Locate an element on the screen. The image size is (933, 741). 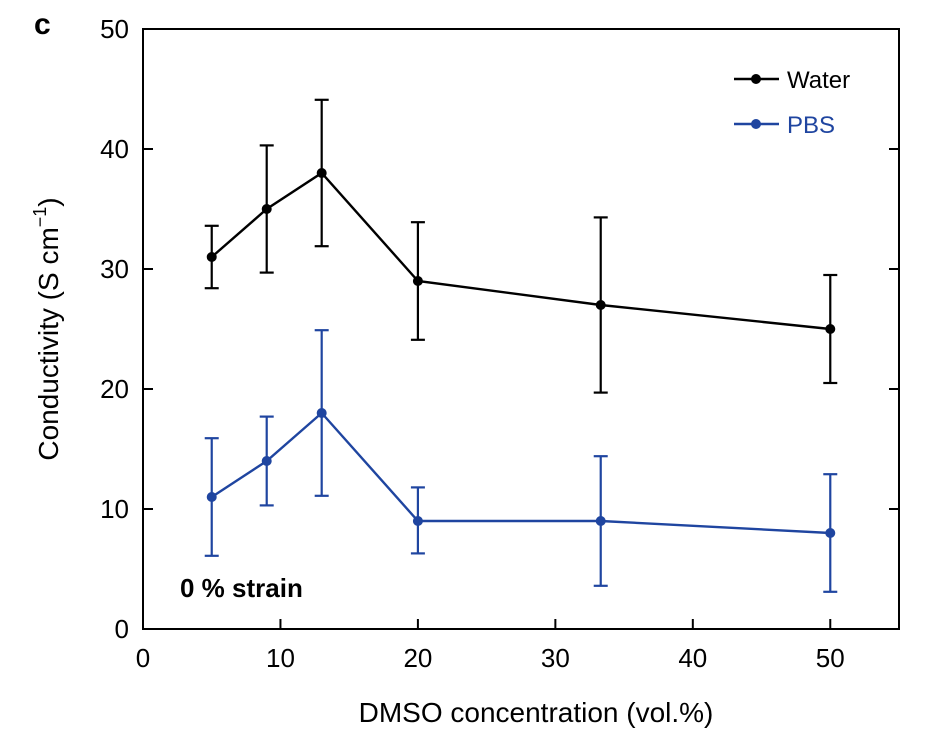
series-line-pbs is located at coordinates (521, 473).